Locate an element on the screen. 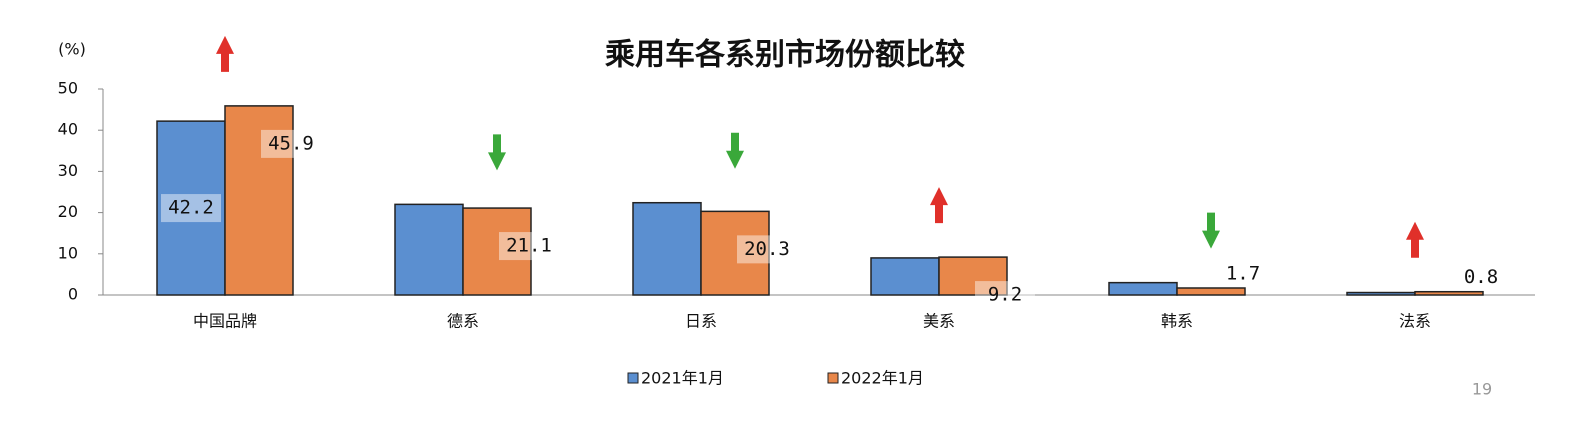 This screenshot has width=1588, height=444. data-label: 9.2 is located at coordinates (1005, 295).